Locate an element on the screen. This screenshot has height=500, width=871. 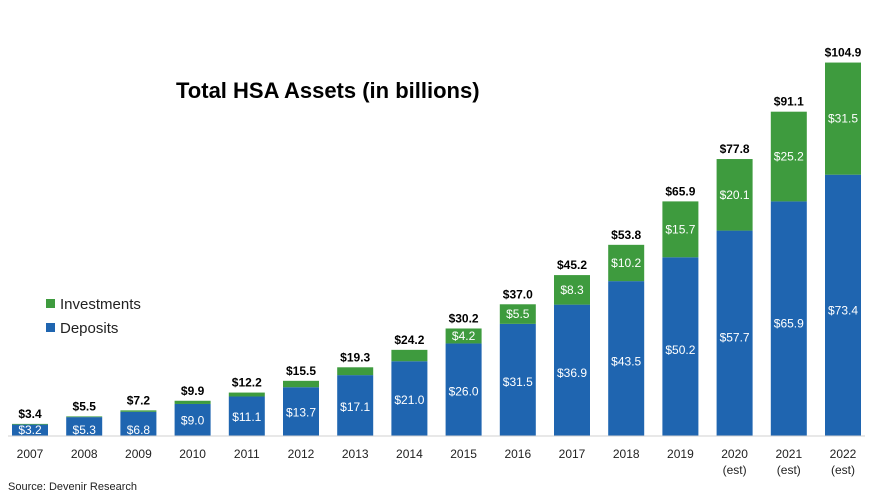
legend: Investments Deposits is located at coordinates (93, 316).